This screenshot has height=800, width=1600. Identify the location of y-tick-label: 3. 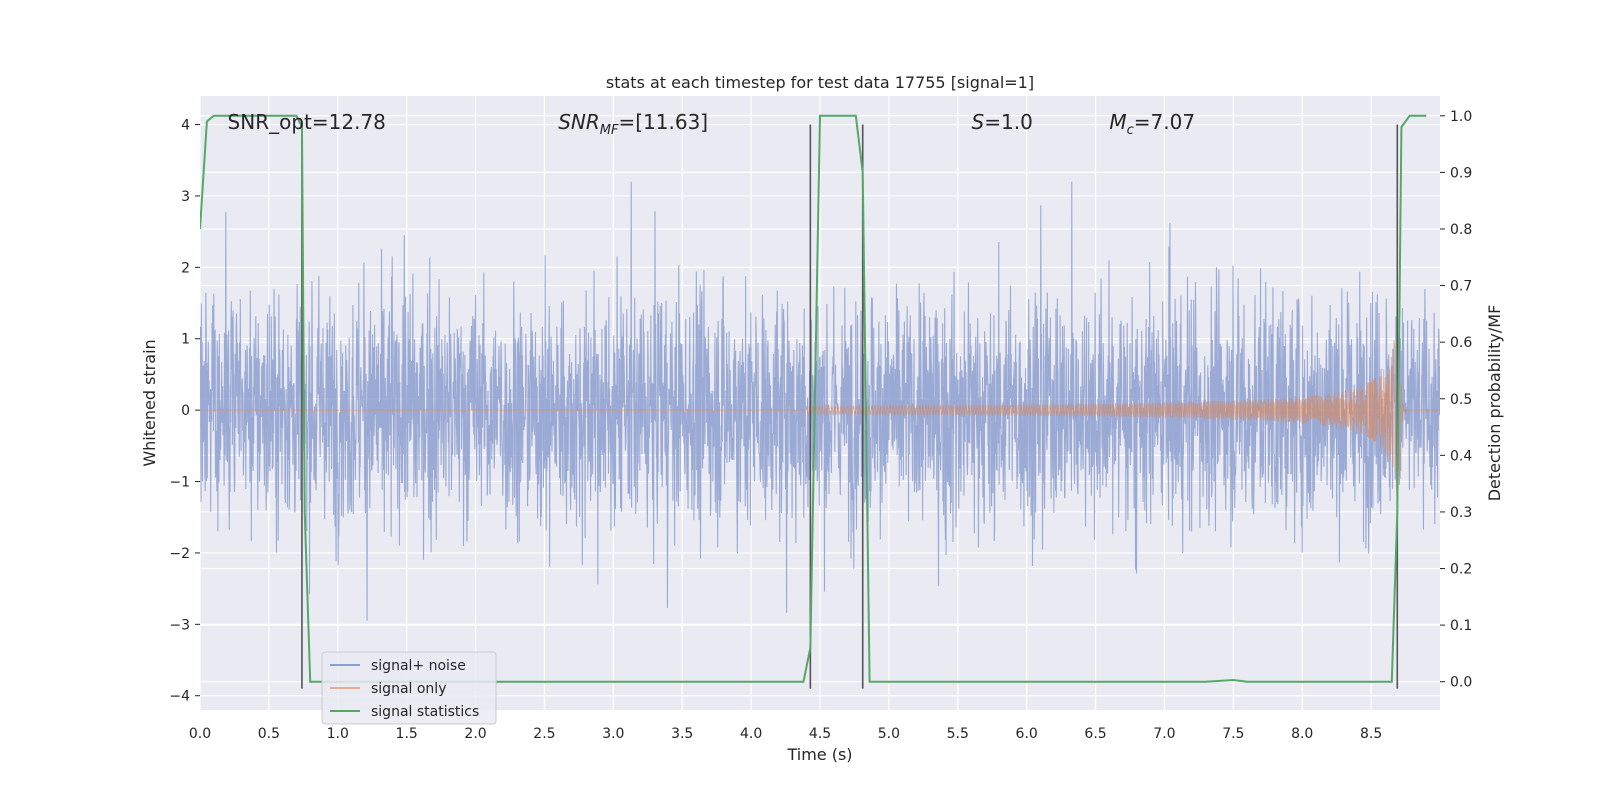
(185, 197).